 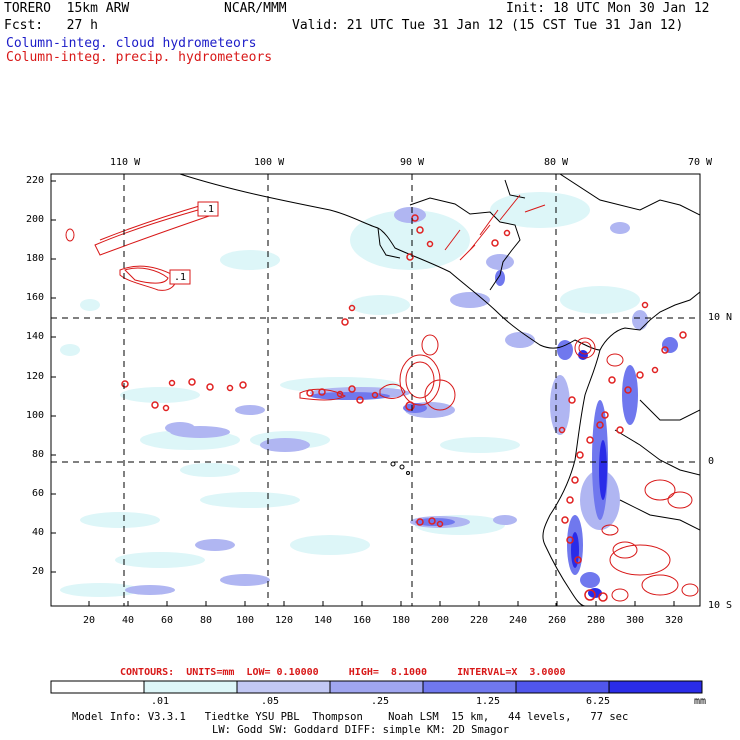 I want to click on y-tick-label: 120, so click(x=35, y=376).